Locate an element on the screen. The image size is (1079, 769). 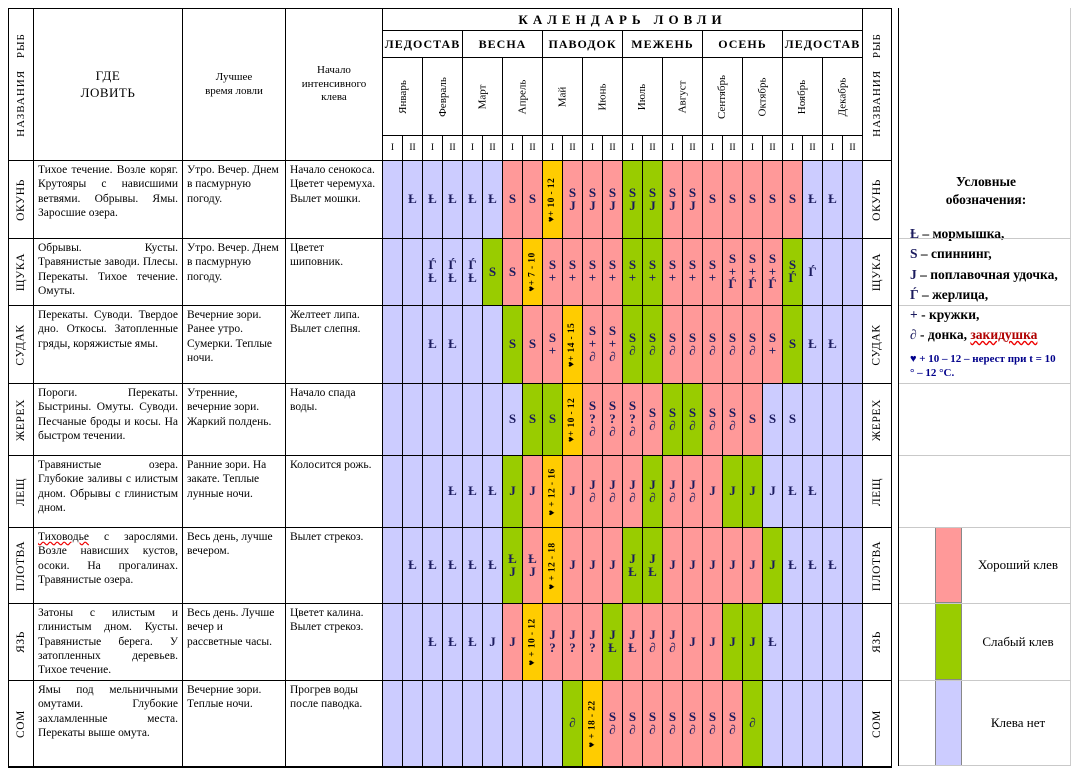
legend-item-symbol: + is located at coordinates (916, 315).